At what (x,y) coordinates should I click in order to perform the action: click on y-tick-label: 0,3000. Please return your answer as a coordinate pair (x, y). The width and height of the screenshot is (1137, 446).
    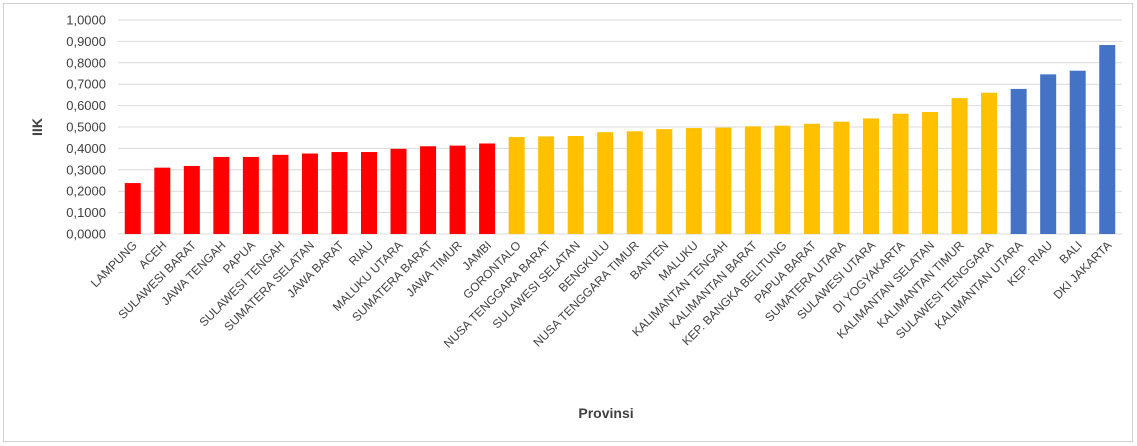
    Looking at the image, I should click on (86, 169).